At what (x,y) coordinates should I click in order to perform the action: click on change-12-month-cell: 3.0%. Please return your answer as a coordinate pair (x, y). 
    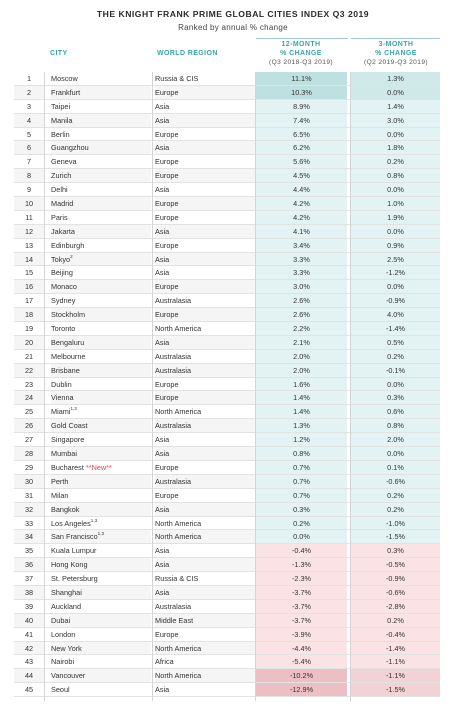
    Looking at the image, I should click on (301, 287).